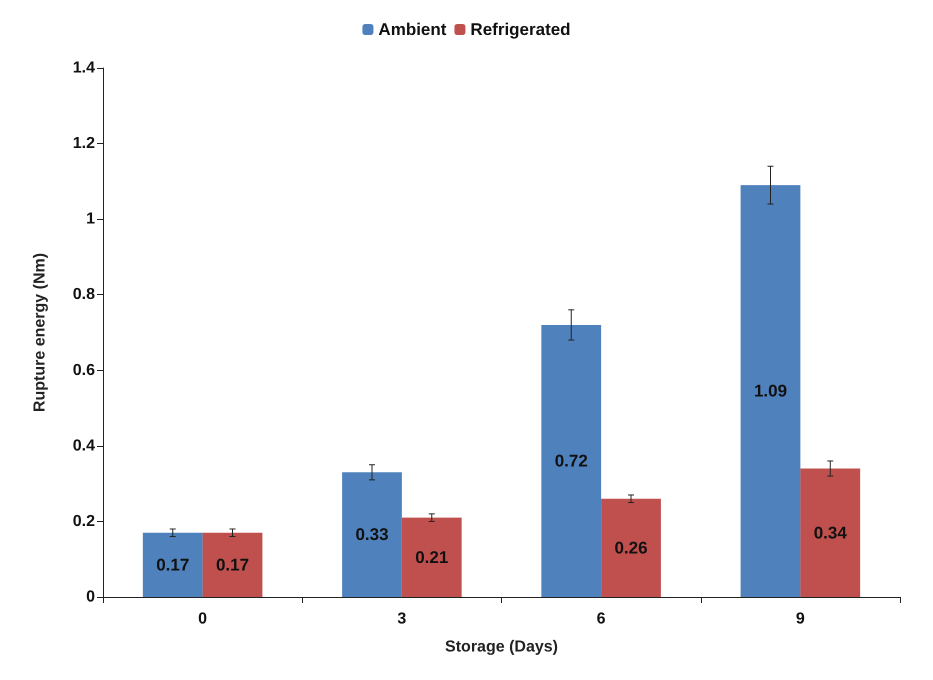  I want to click on legend-label: Refrigerated, so click(520, 29).